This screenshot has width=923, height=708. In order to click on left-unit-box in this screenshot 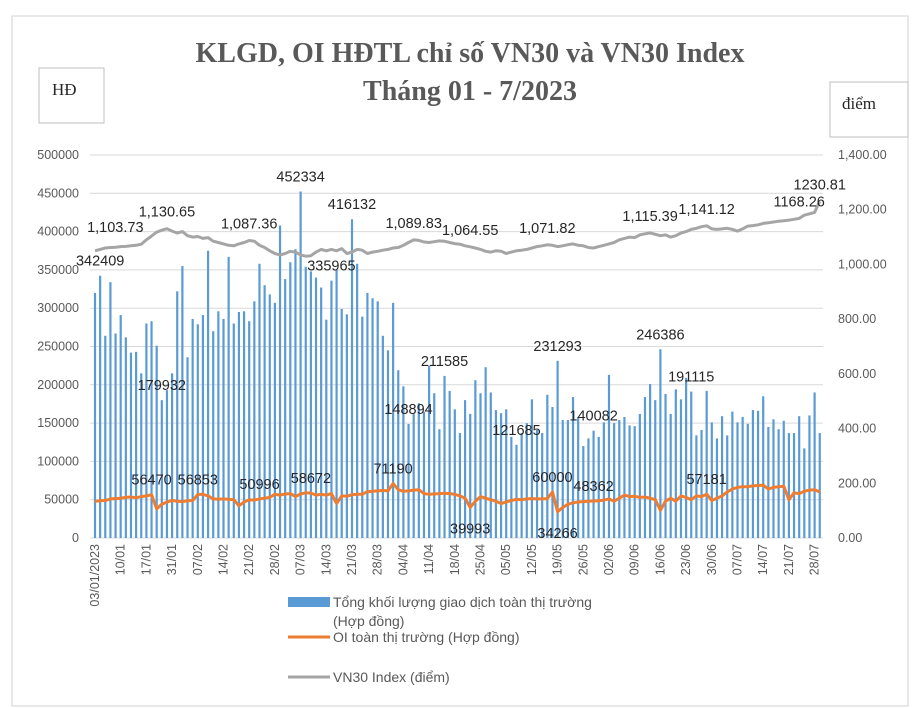, I will do `click(71, 95)`.